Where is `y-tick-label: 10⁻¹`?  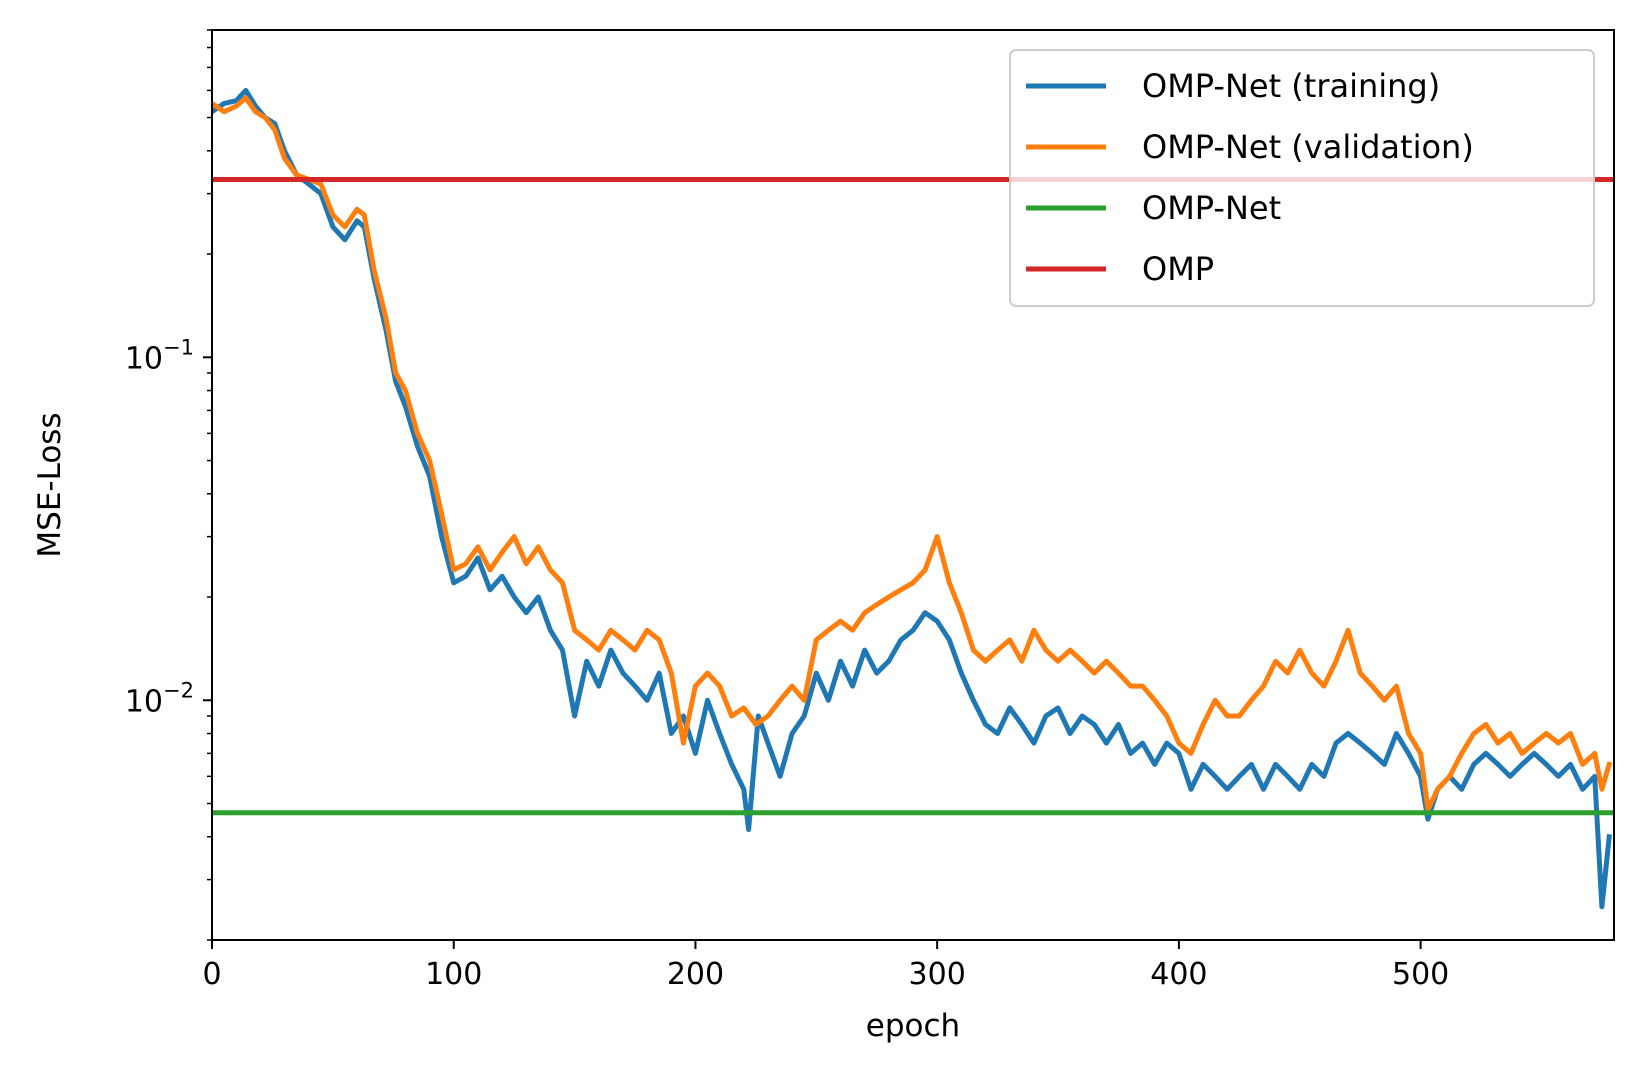 y-tick-label: 10⁻¹ is located at coordinates (159, 355).